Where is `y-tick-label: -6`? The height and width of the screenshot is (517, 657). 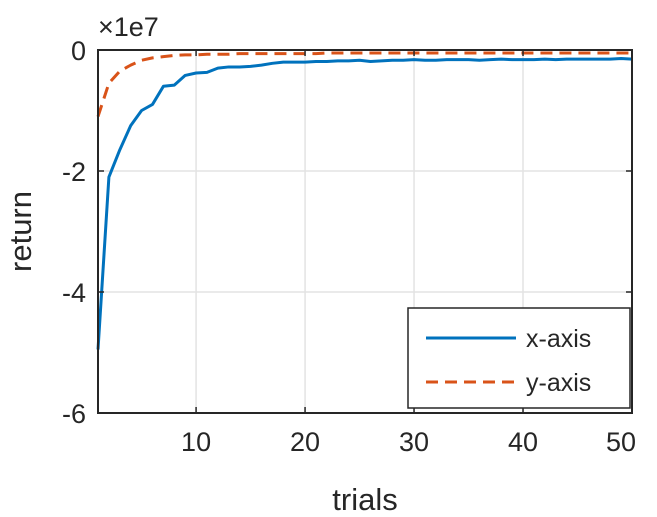 y-tick-label: -6 is located at coordinates (74, 414).